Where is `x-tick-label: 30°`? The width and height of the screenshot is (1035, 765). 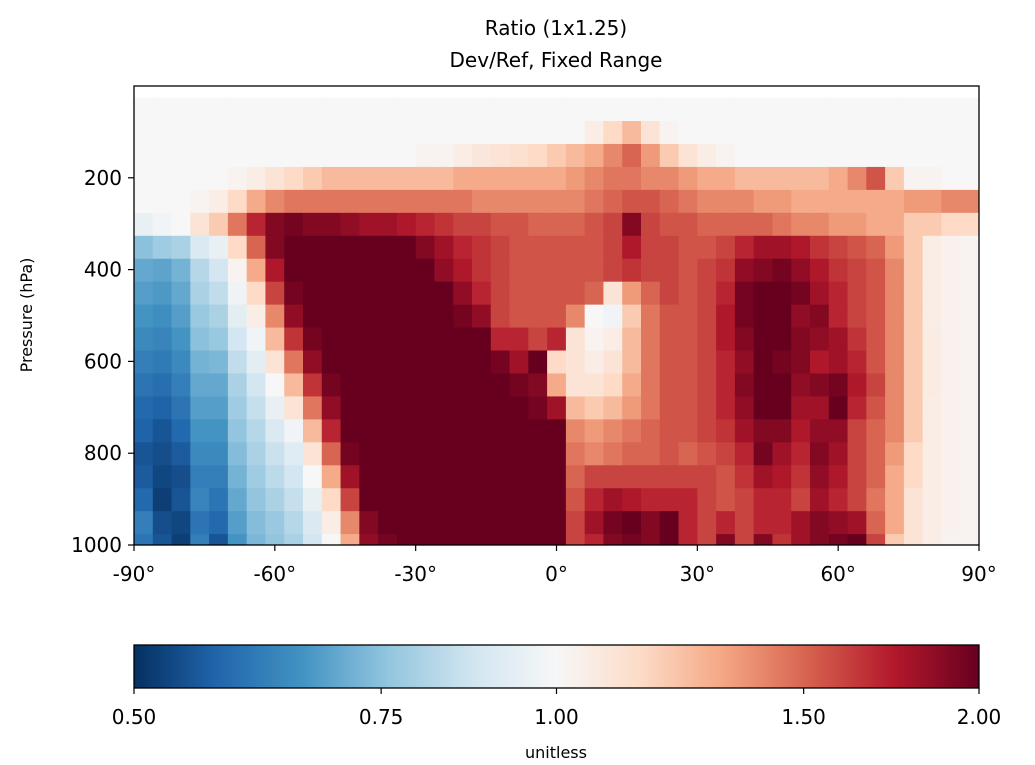
x-tick-label: 30° is located at coordinates (697, 574).